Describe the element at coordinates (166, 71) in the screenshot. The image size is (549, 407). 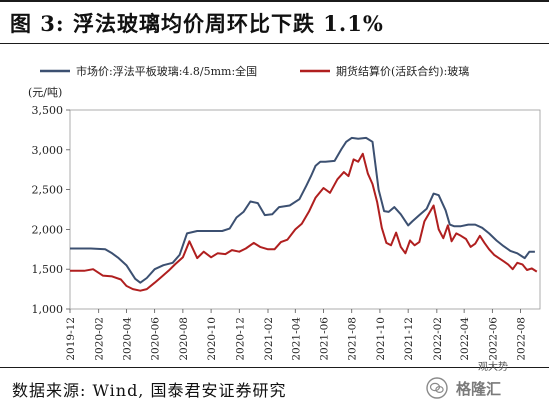
I see `legend-label-1: 市场价:浮法平板玻璃:4.8/5mm:全国` at that location.